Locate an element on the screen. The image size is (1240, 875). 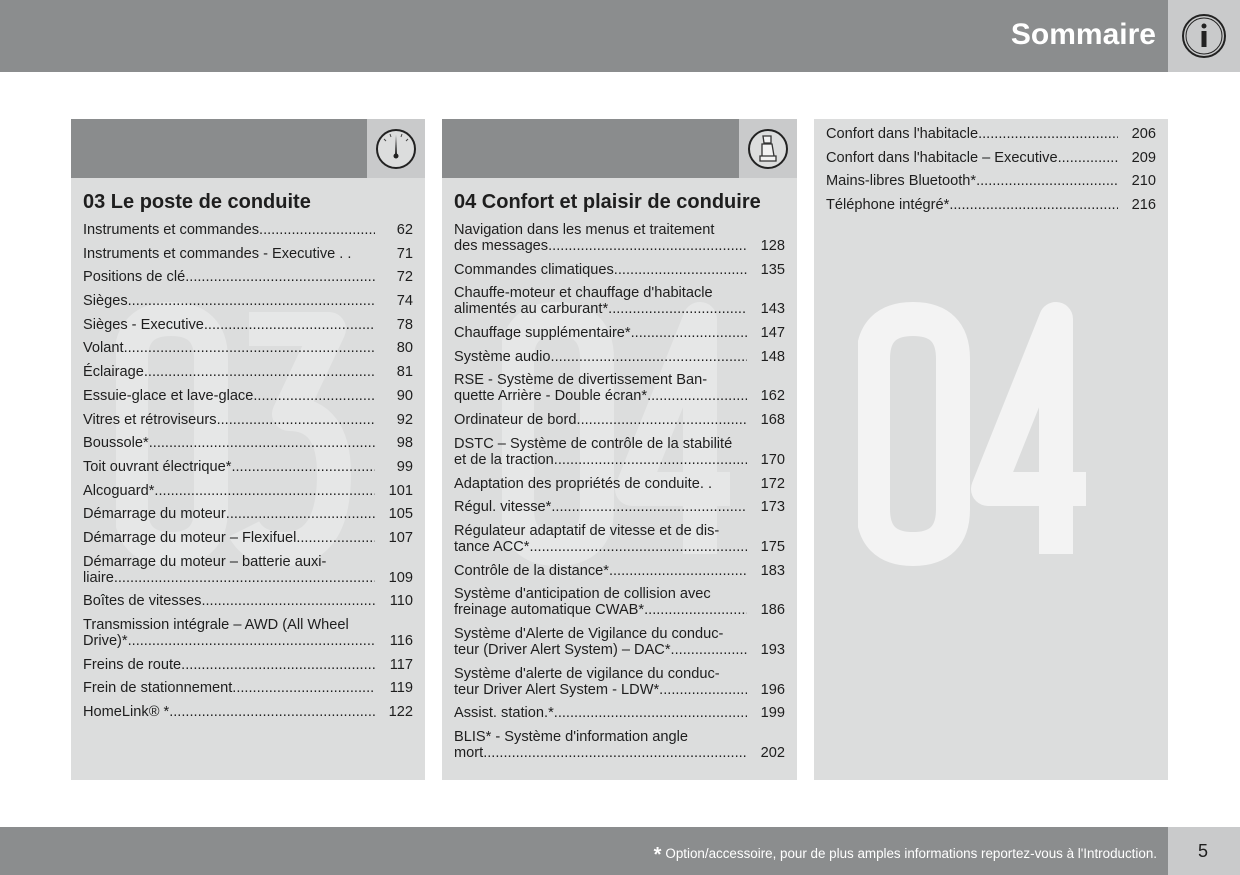
toc-entry: Contrôle de la distance* 183 is located at coordinates (619, 571).